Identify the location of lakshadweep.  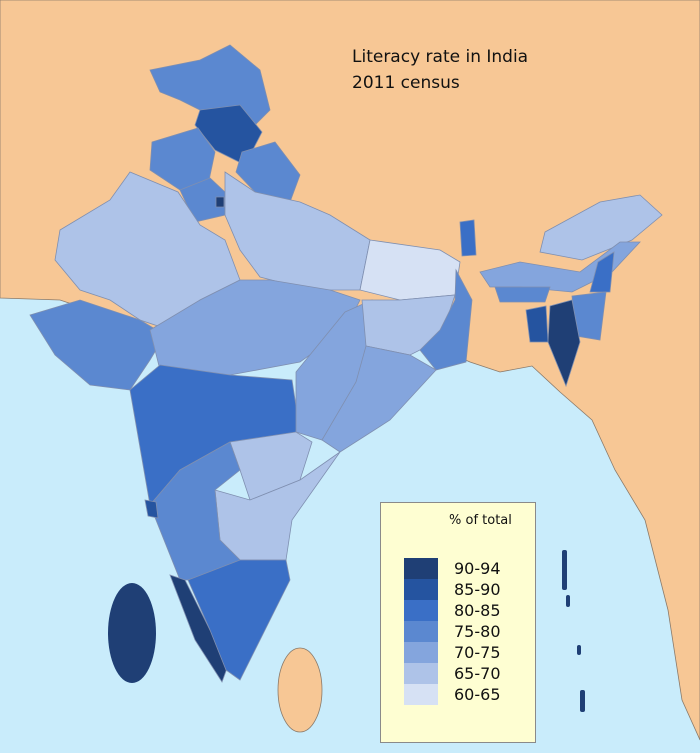
(132, 633).